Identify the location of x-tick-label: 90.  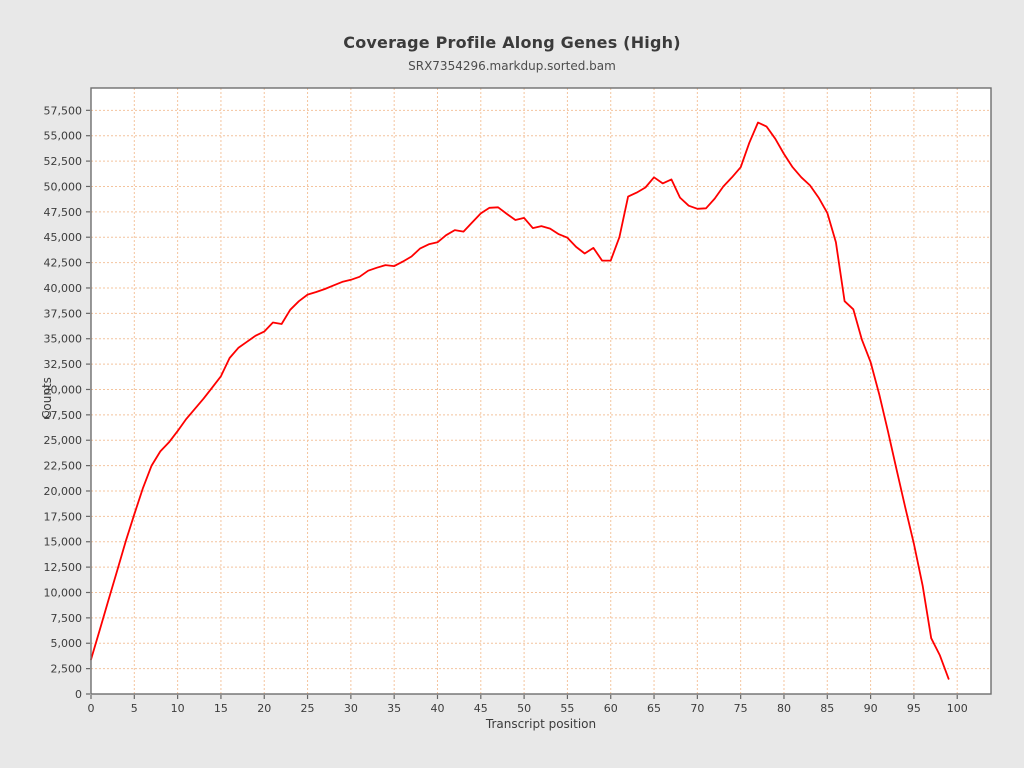
(871, 708).